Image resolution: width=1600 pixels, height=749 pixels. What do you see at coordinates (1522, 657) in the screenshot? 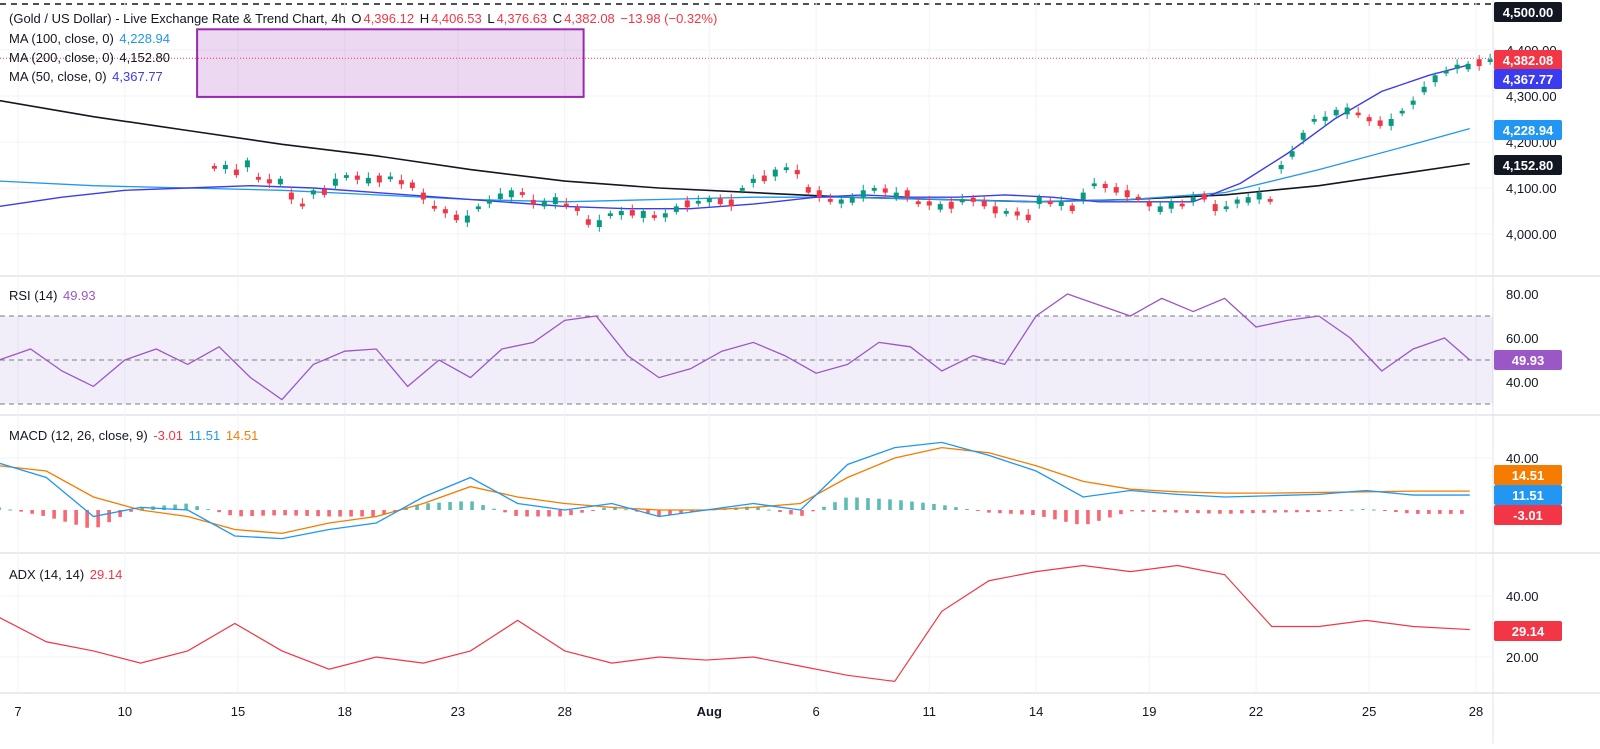
I see `adx-tick-label: 20.00` at bounding box center [1522, 657].